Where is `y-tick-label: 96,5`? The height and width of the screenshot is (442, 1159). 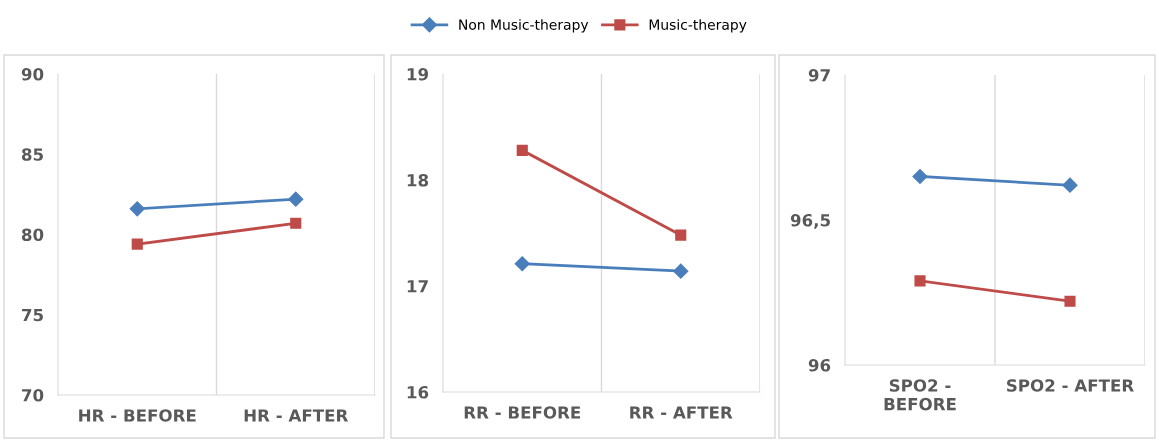 y-tick-label: 96,5 is located at coordinates (810, 221).